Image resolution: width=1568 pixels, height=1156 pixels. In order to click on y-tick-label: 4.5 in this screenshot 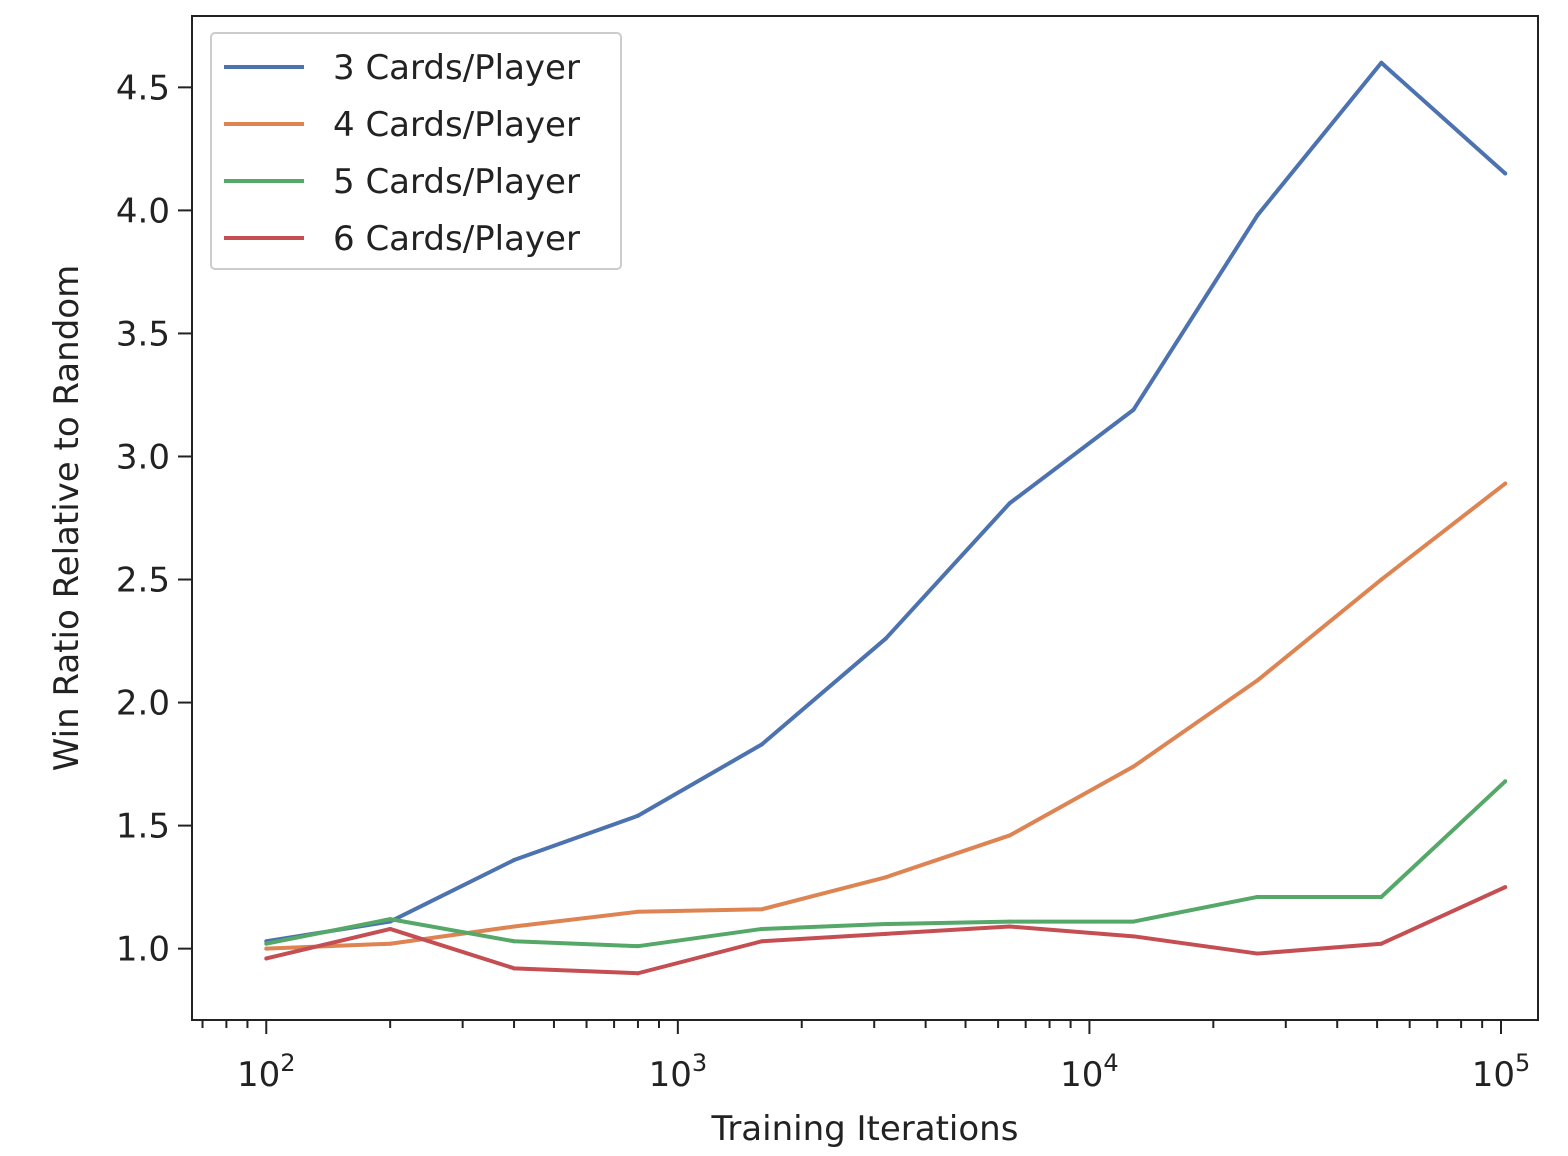, I will do `click(143, 88)`.